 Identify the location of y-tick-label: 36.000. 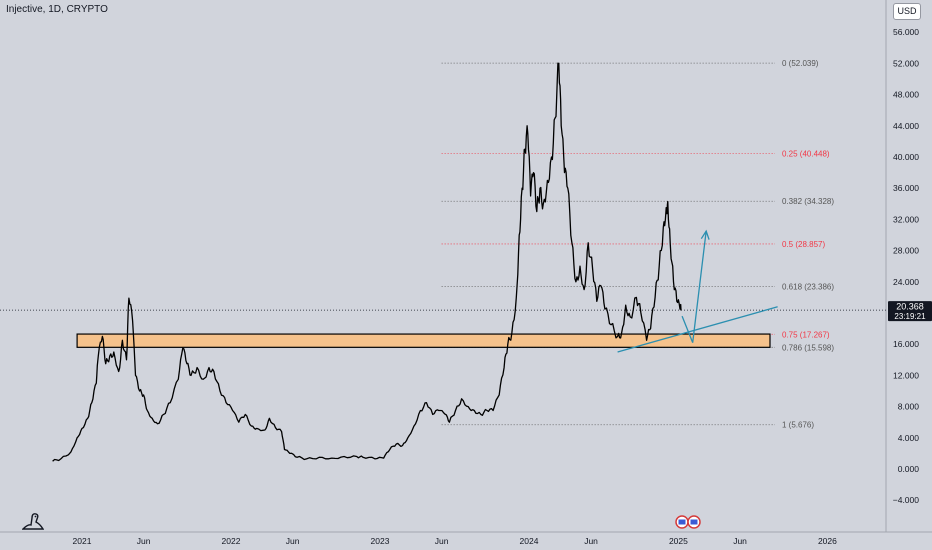
(906, 188).